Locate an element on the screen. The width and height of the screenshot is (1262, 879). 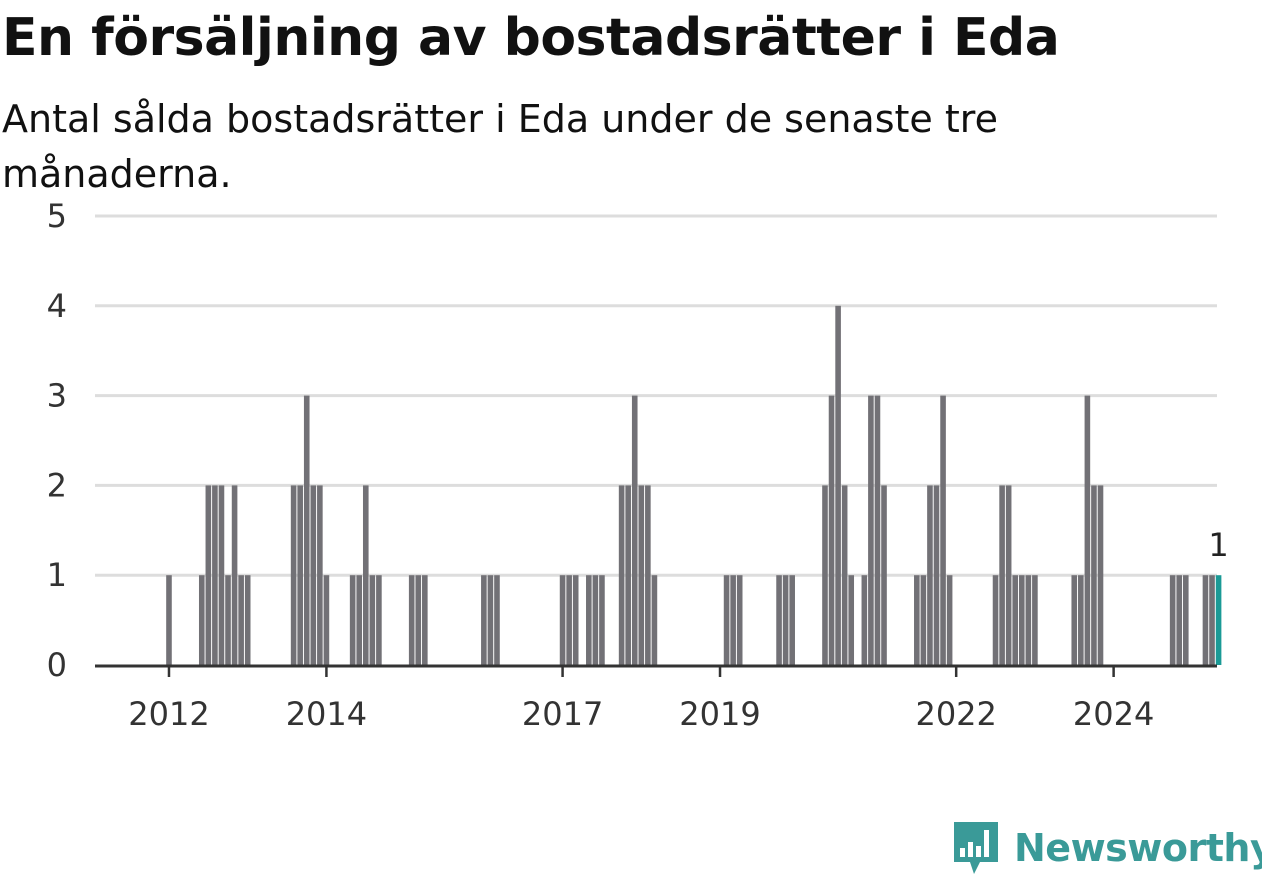
chart-title: En försäljning av bostadsrätter i Eda is located at coordinates (531, 38).